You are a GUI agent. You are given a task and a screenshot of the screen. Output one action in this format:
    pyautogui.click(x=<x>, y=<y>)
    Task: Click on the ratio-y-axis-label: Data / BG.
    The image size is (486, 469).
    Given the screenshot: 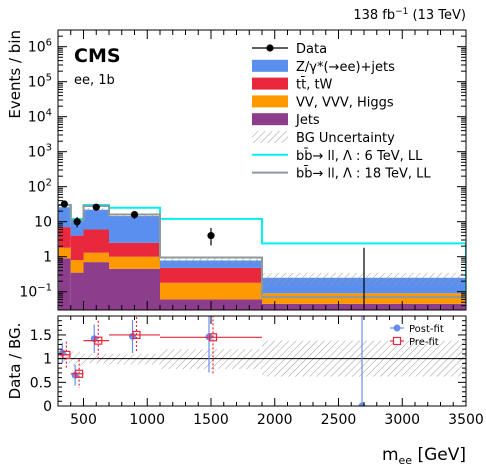 What is the action you would take?
    pyautogui.click(x=15, y=361)
    